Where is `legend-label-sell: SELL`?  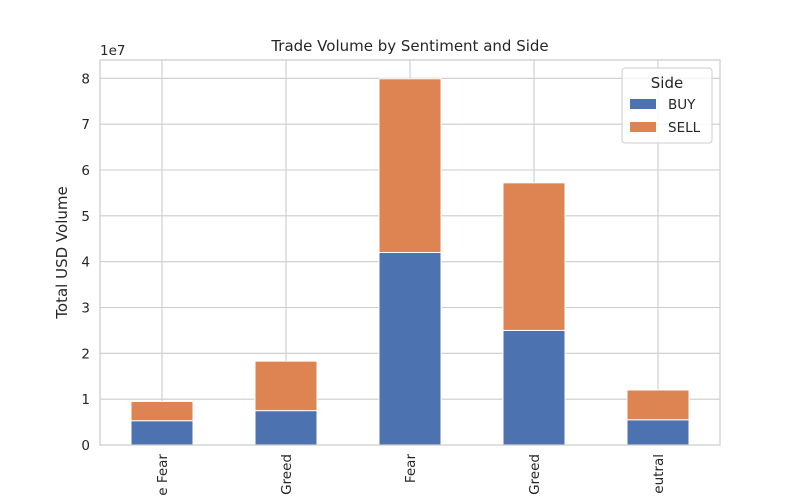 legend-label-sell: SELL is located at coordinates (684, 128).